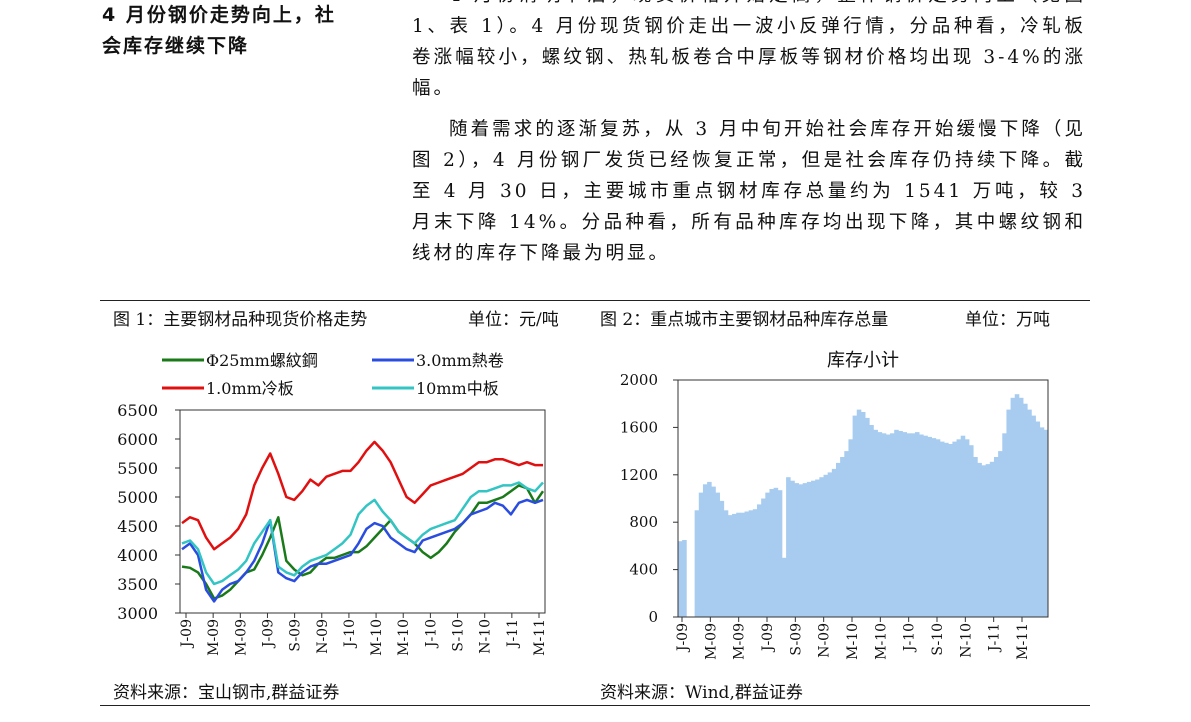 The width and height of the screenshot is (1191, 722). Describe the element at coordinates (595, 300) in the screenshot. I see `top-rule` at that location.